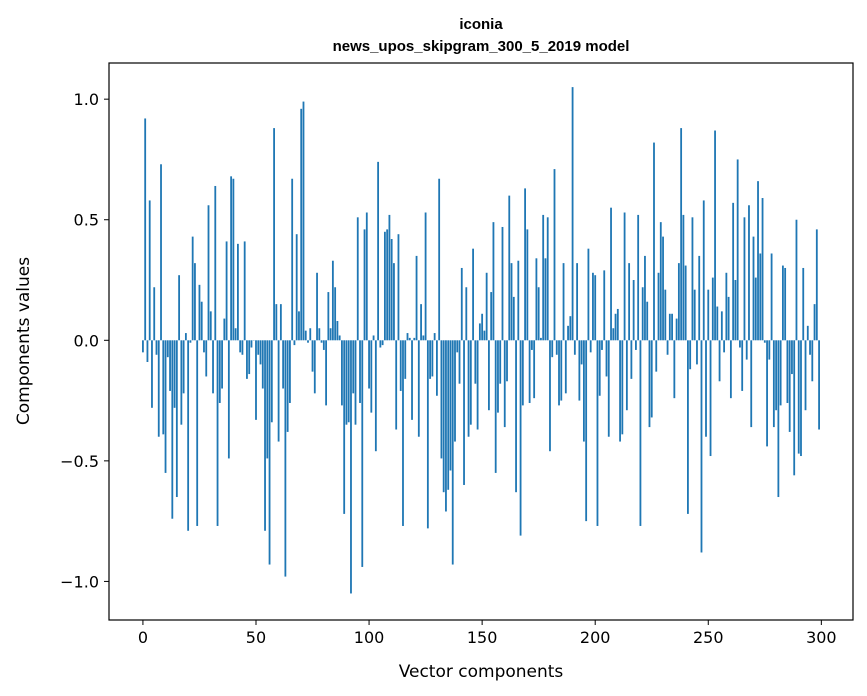  Describe the element at coordinates (143, 637) in the screenshot. I see `x-tick-label-0: 0` at that location.